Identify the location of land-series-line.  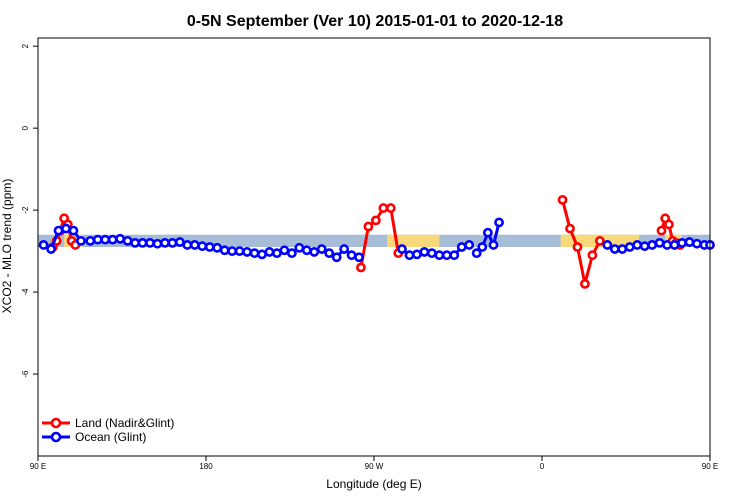
(379, 237).